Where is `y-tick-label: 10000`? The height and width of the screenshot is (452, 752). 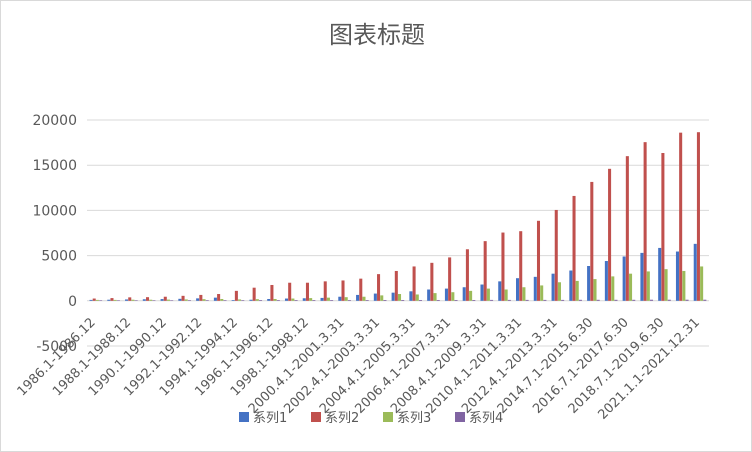 y-tick-label: 10000 is located at coordinates (54, 211).